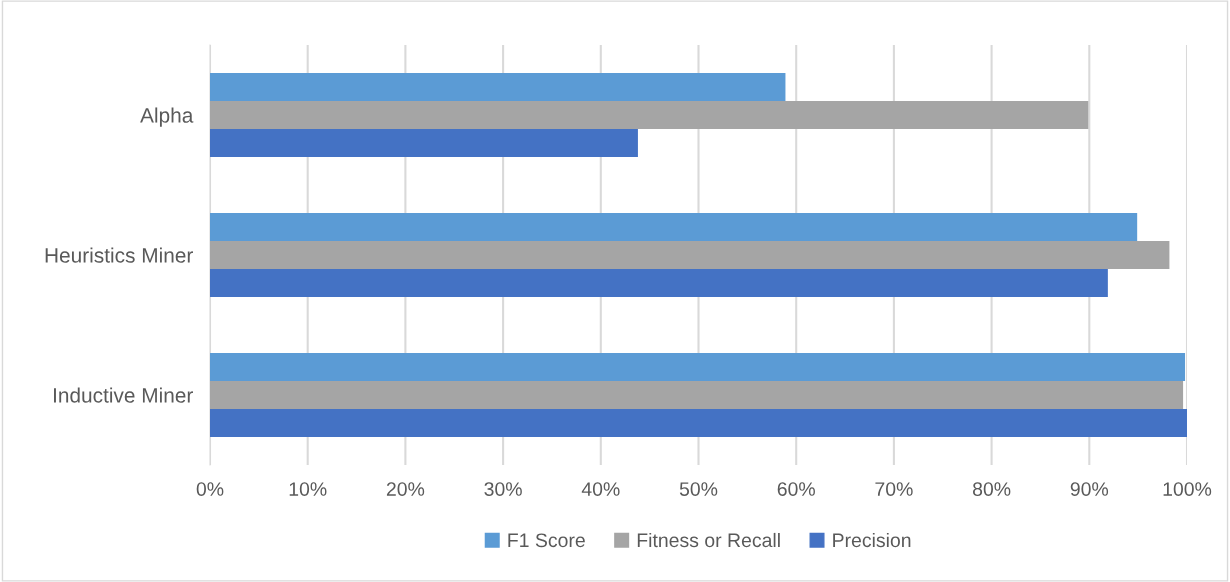 The image size is (1230, 582). Describe the element at coordinates (546, 540) in the screenshot. I see `legend-label: F1 Score` at that location.